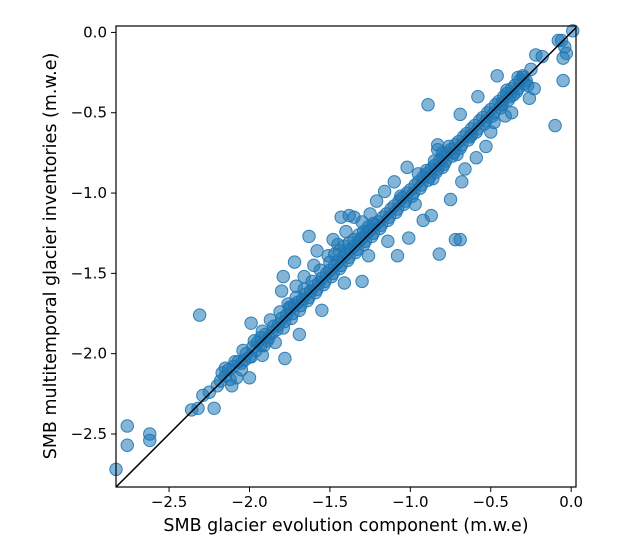 This screenshot has width=620, height=559. What do you see at coordinates (89, 113) in the screenshot?
I see `y-tick-label: −0.5` at bounding box center [89, 113].